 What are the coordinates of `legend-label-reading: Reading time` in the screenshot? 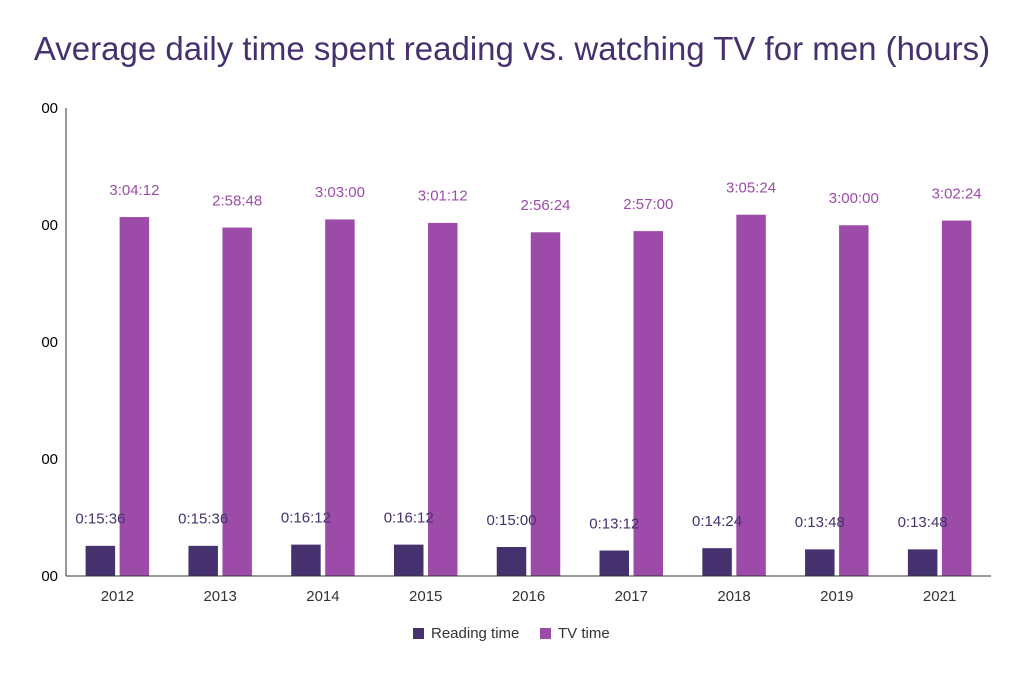 It's located at (475, 633).